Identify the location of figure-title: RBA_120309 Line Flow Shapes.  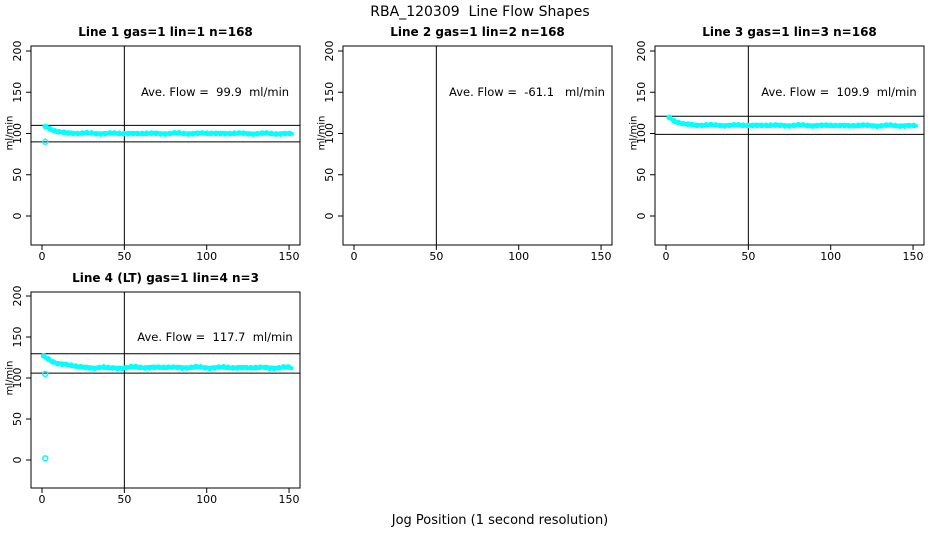
(480, 12).